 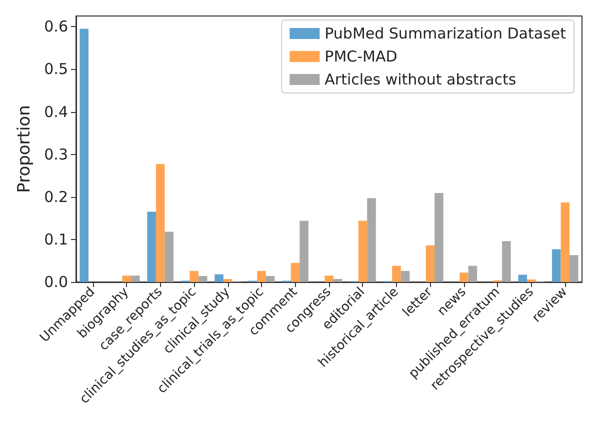 I want to click on legend-label: Articles without abstracts, so click(x=420, y=79).